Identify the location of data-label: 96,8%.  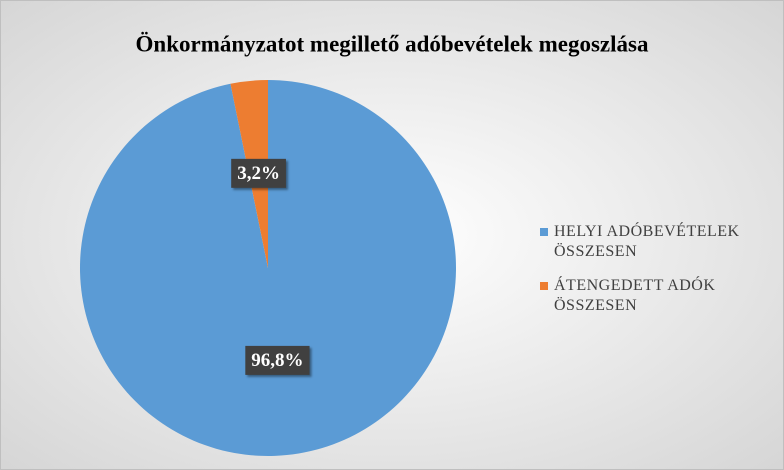
(277, 360).